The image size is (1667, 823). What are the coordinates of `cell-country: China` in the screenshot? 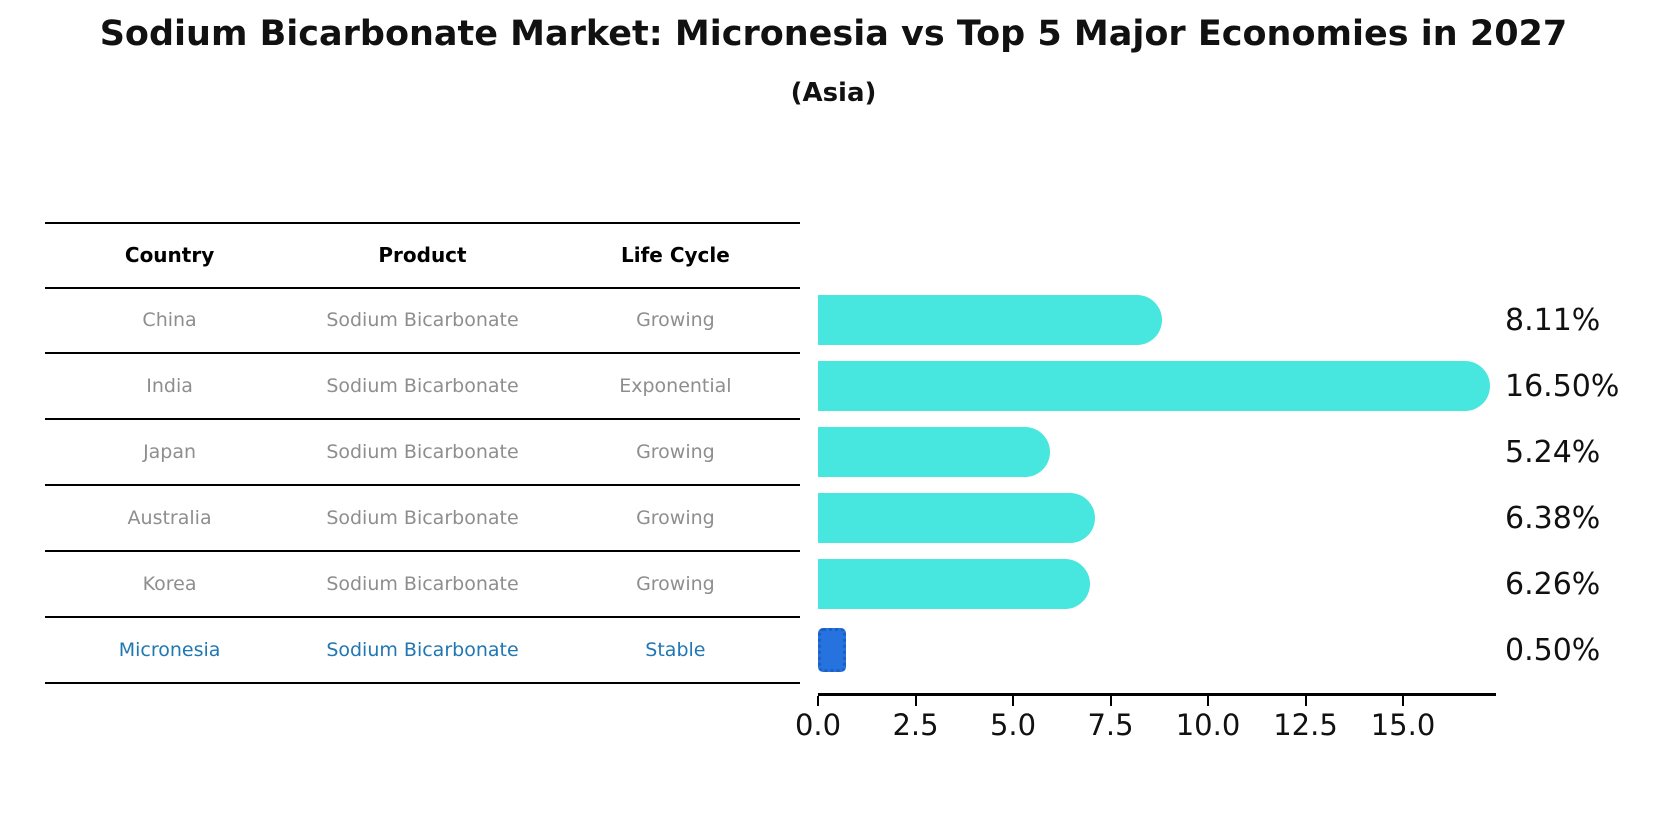 It's located at (169, 320).